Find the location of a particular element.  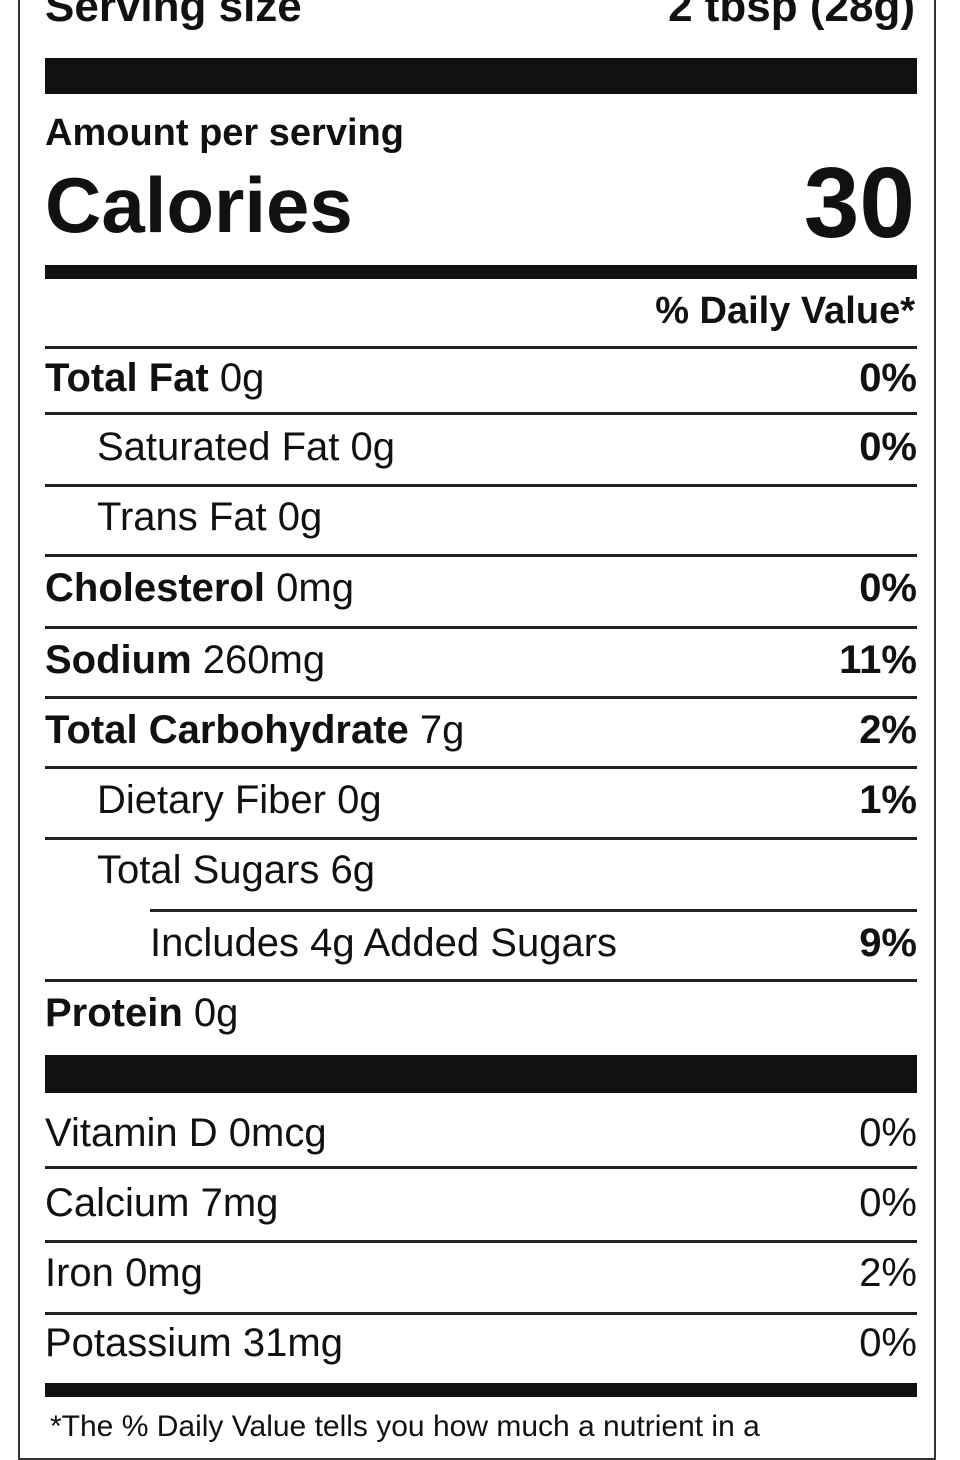

vitamin-amount: 0mcg is located at coordinates (277, 1133).